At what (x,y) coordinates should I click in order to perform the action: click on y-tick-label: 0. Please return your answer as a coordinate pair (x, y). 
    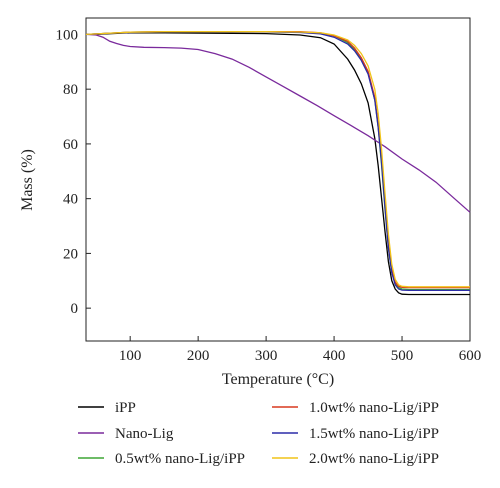
    Looking at the image, I should click on (75, 309).